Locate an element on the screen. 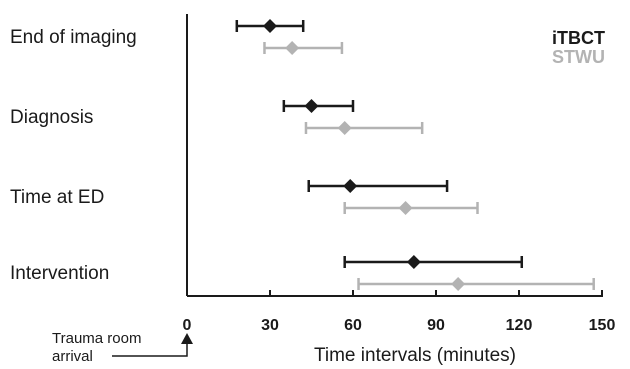 This screenshot has width=630, height=369. legend-entry: iTBCT is located at coordinates (578, 38).